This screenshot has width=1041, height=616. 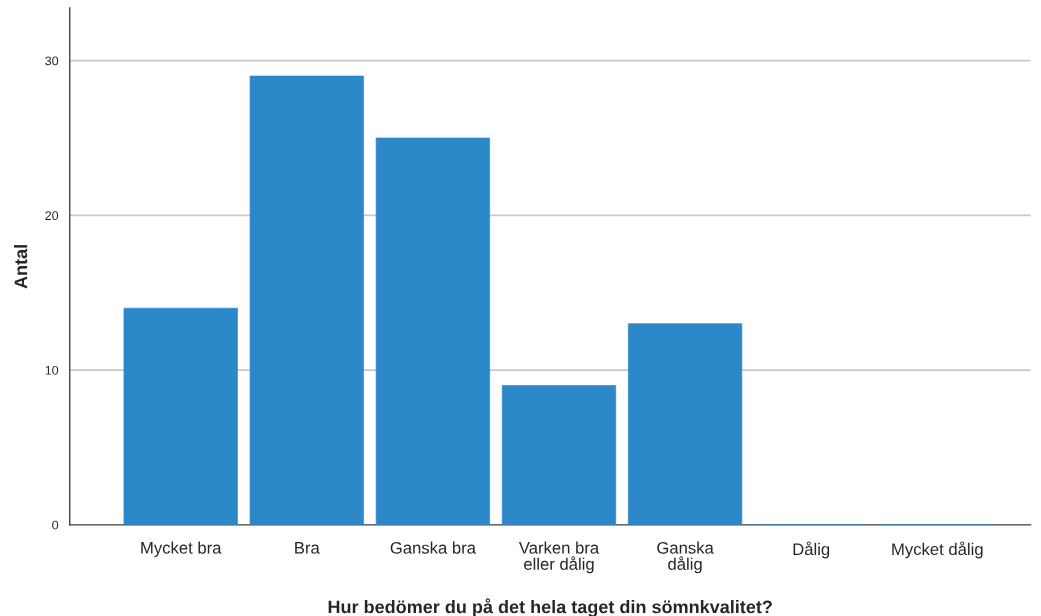 What do you see at coordinates (811, 550) in the screenshot?
I see `x-tick-label: Dålig` at bounding box center [811, 550].